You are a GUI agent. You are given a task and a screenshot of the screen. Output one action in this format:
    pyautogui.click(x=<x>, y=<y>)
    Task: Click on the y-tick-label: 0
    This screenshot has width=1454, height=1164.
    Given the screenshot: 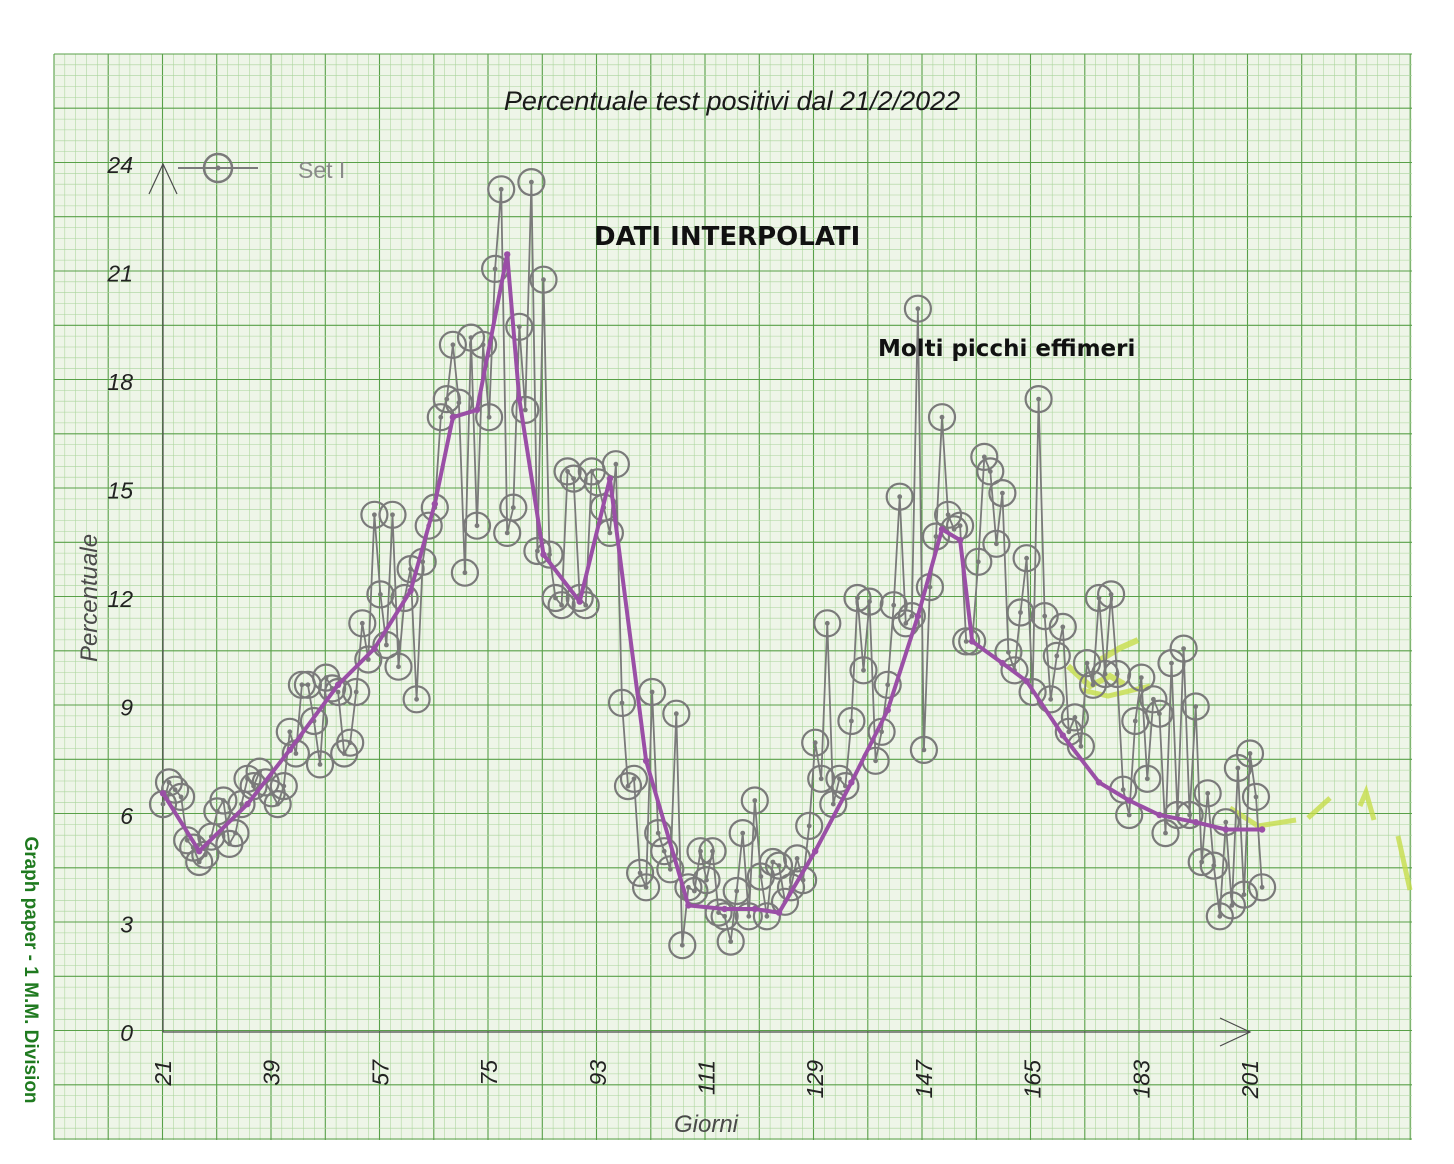 What is the action you would take?
    pyautogui.click(x=126, y=1033)
    